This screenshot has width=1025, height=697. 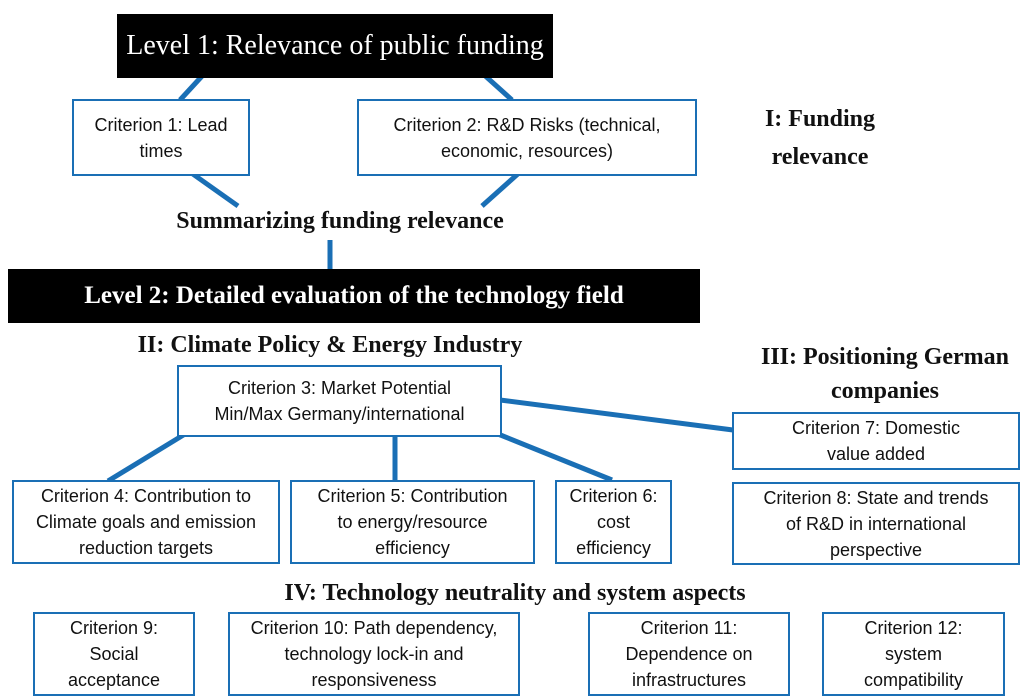 I want to click on text: economic, resources), so click(x=527, y=150).